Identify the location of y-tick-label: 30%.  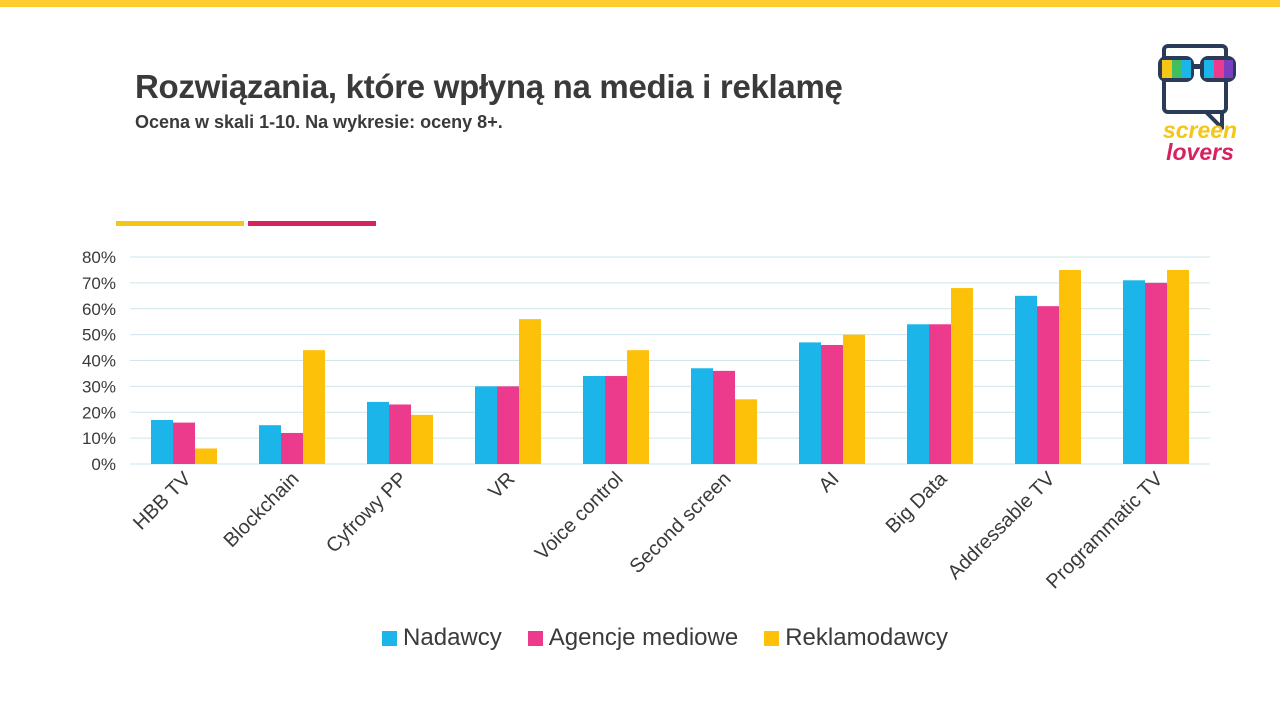
(99, 386).